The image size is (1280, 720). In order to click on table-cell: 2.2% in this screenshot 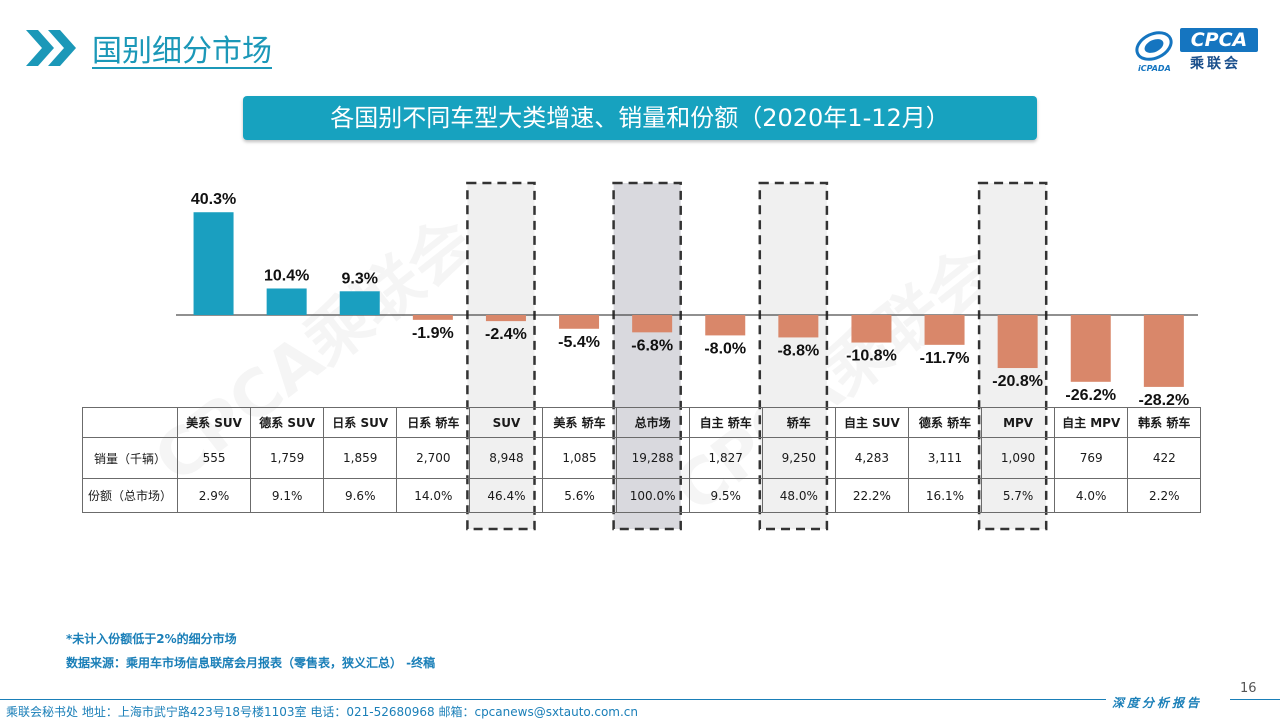, I will do `click(1164, 495)`.